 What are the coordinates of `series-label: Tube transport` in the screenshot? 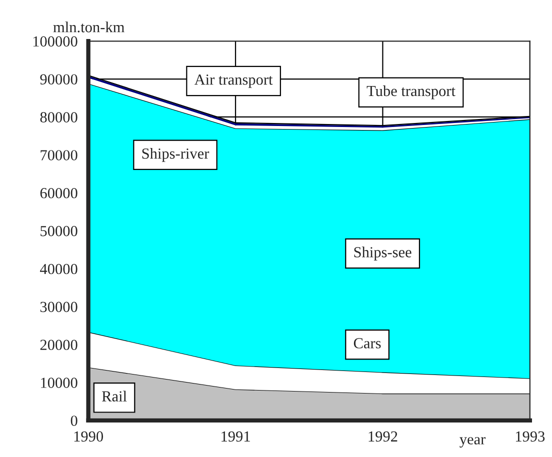 It's located at (411, 92).